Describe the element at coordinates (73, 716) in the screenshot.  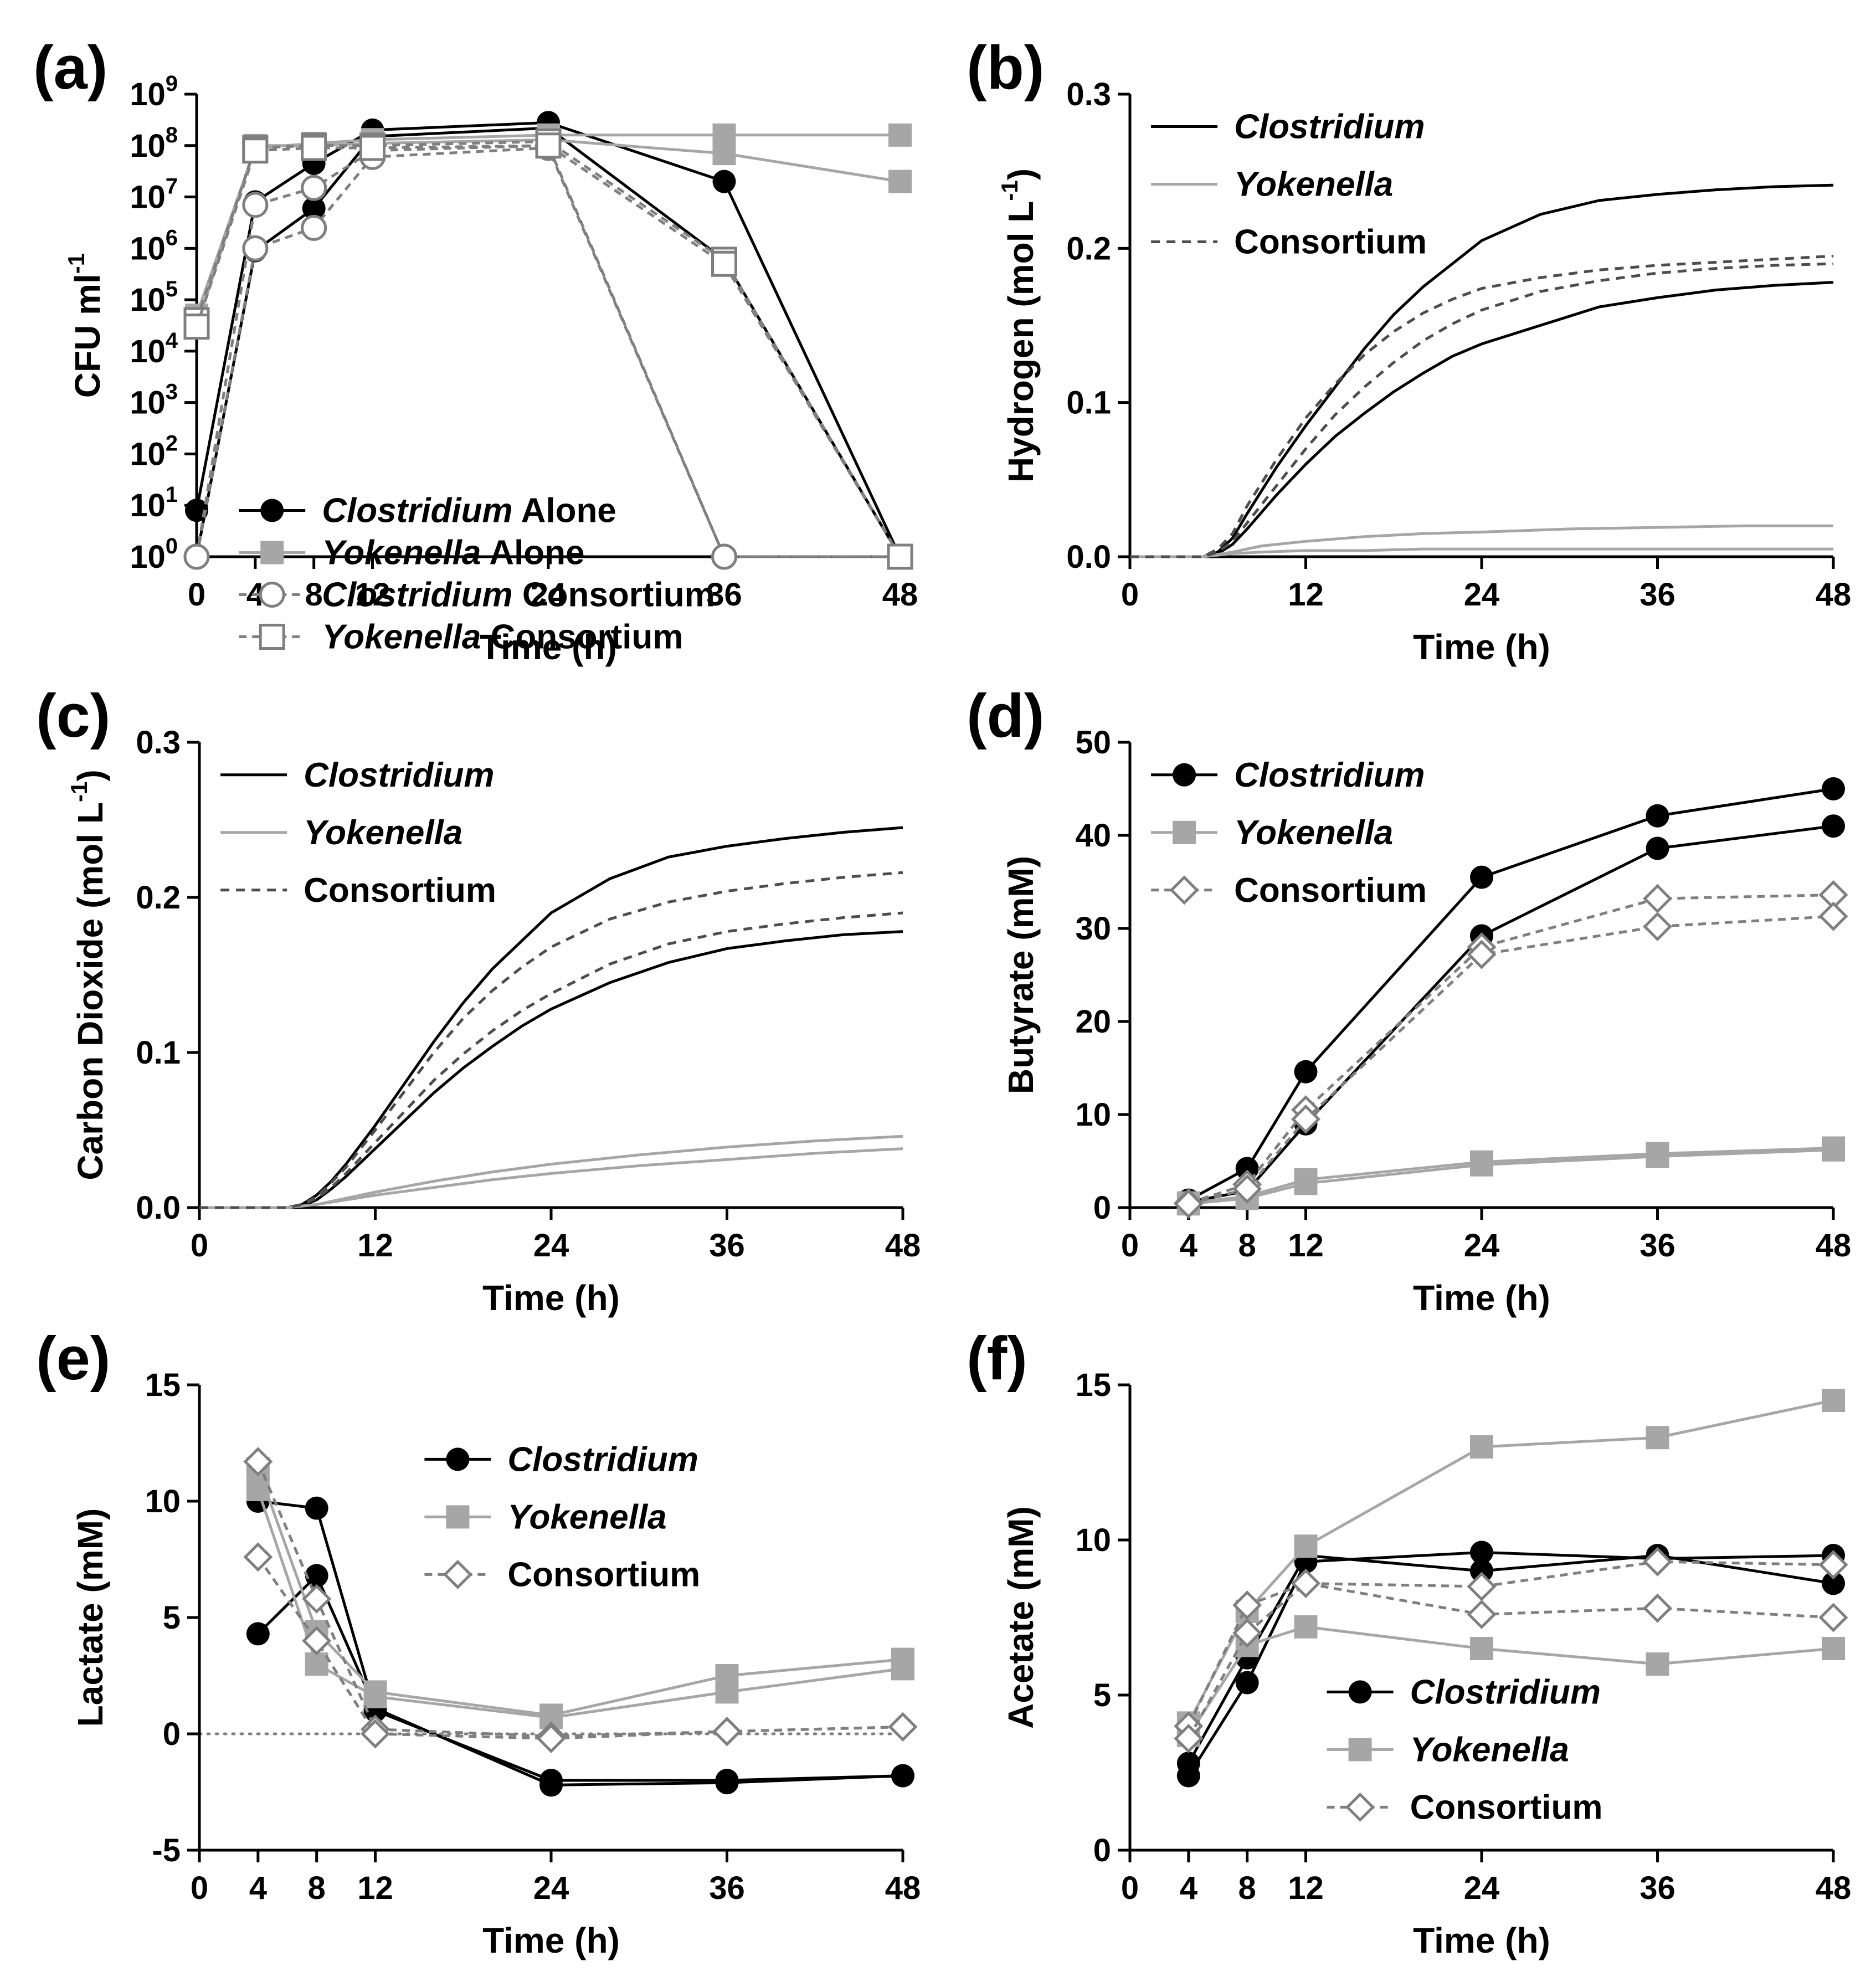
I see `panel-label: (c)` at that location.